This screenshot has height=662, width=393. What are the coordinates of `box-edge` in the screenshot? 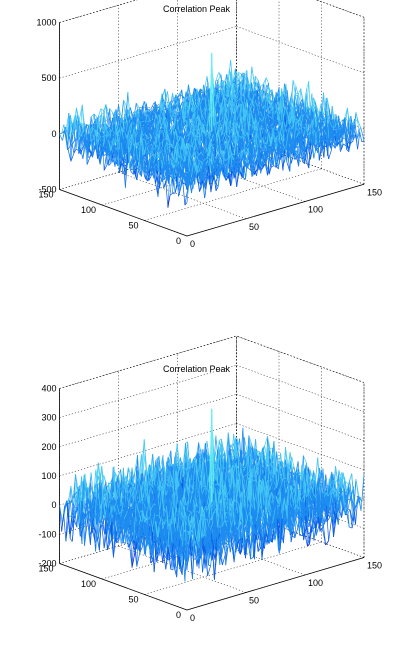 It's located at (340, 9).